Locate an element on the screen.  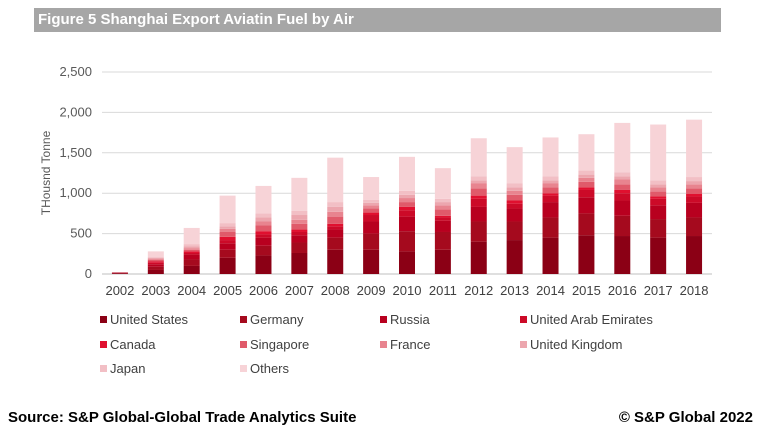
y-tick-label: 2,500 is located at coordinates (75, 71).